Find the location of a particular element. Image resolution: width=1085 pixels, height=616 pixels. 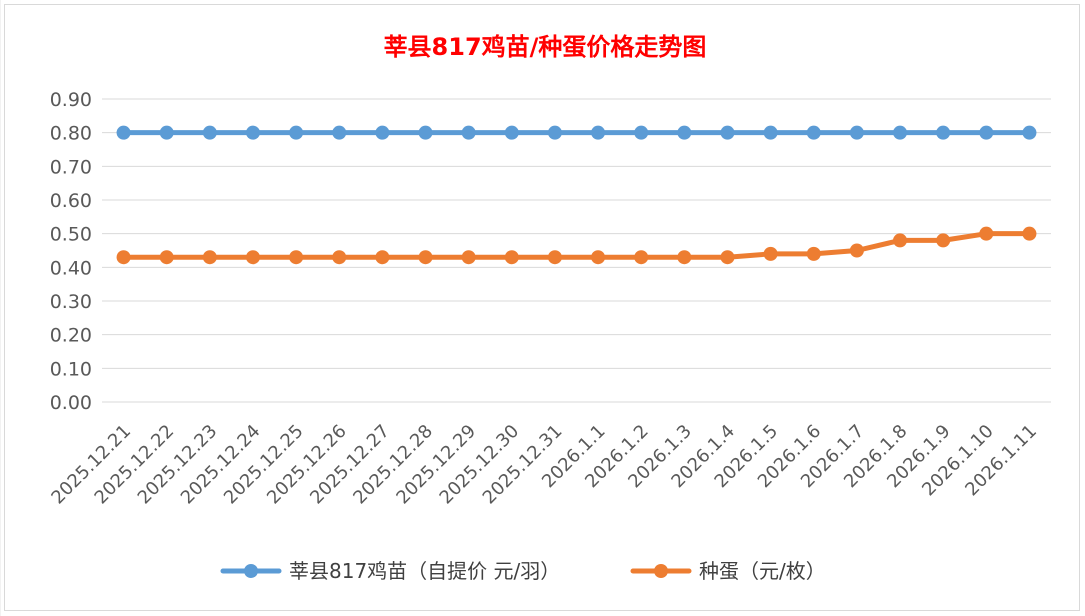

legend-item: 莘县817鸡苗（自提价 元/羽） is located at coordinates (390, 571).